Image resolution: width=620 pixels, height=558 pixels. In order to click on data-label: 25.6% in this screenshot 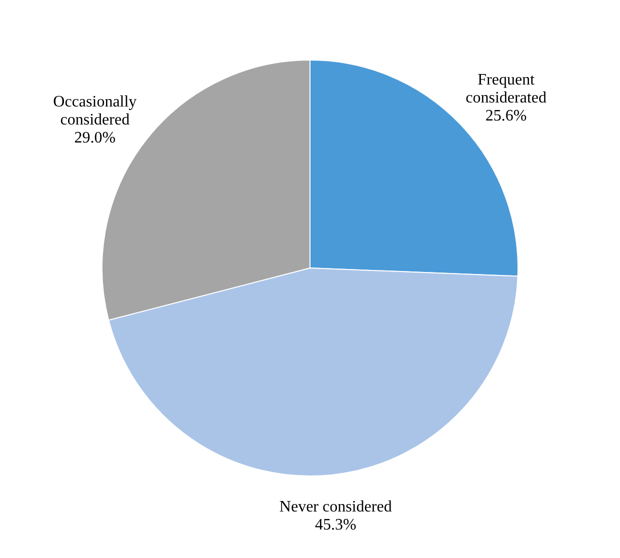, I will do `click(506, 115)`.